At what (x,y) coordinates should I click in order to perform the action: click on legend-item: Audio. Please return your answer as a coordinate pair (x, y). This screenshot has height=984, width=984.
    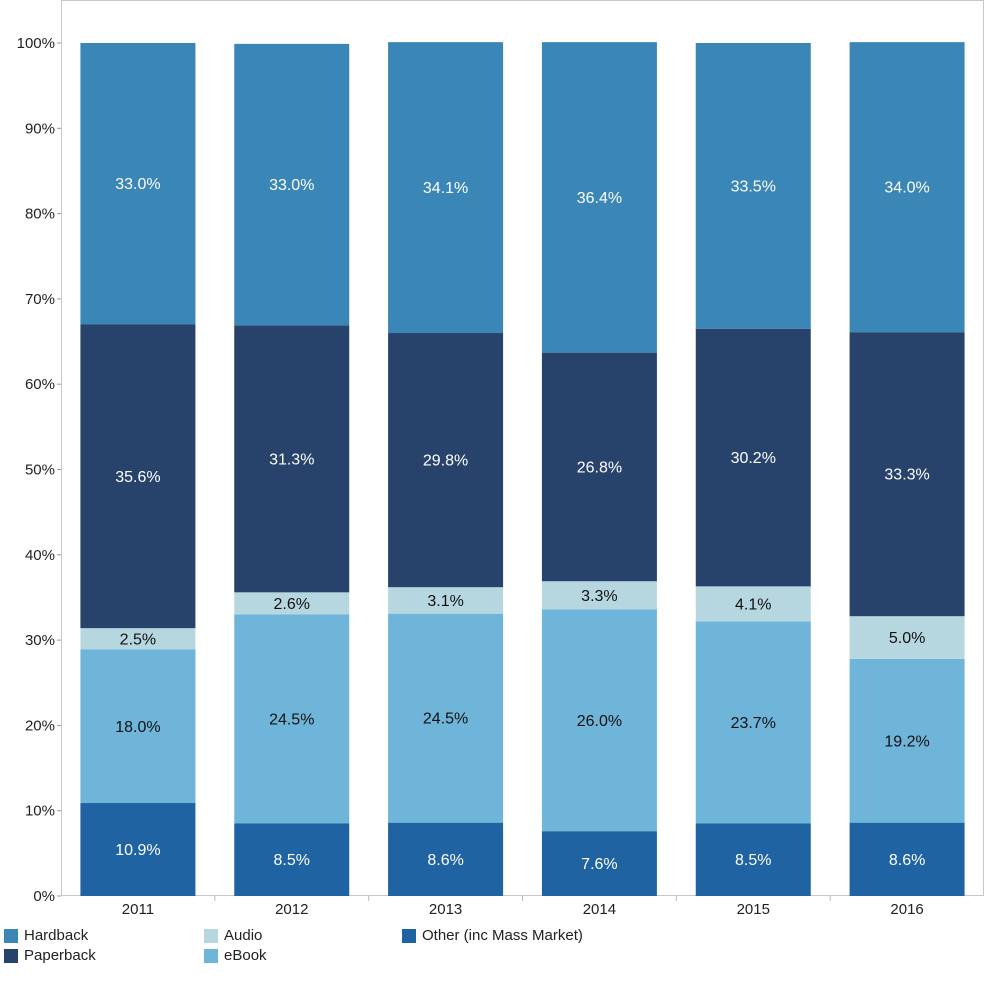
    Looking at the image, I should click on (233, 935).